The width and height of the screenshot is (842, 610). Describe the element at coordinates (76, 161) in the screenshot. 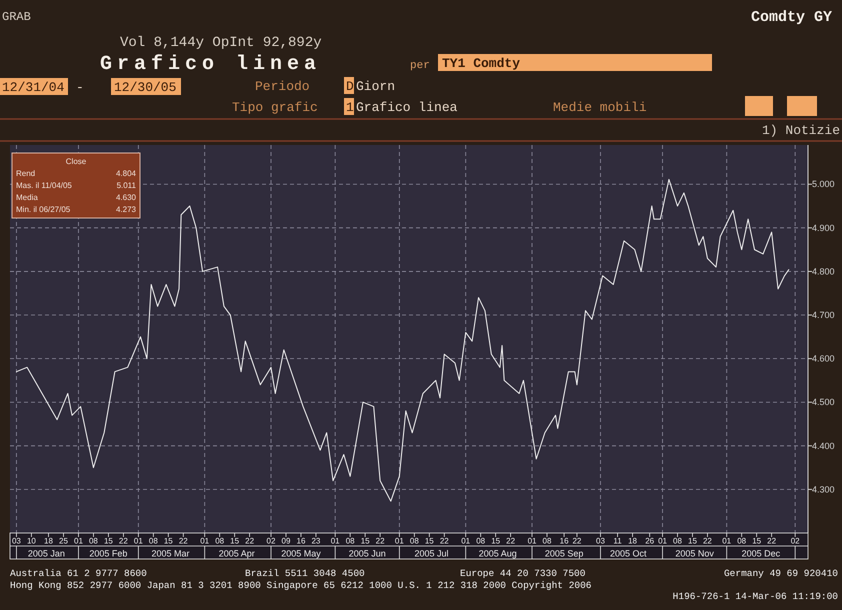

I see `annotation: Close` at that location.